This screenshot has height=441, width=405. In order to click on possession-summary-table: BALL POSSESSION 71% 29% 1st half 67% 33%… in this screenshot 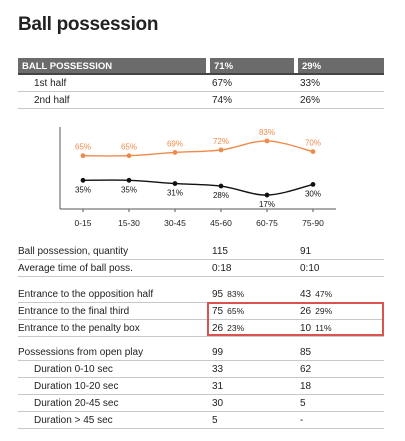, I will do `click(201, 83)`.